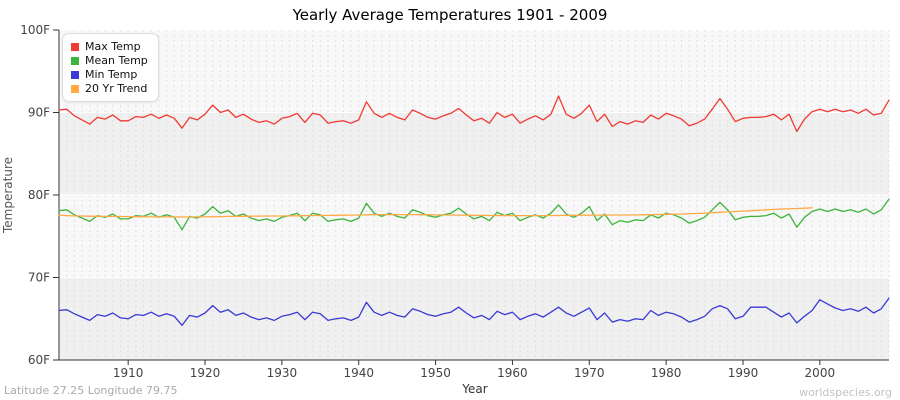 The image size is (900, 400). I want to click on x-tick-label: 1940, so click(358, 373).